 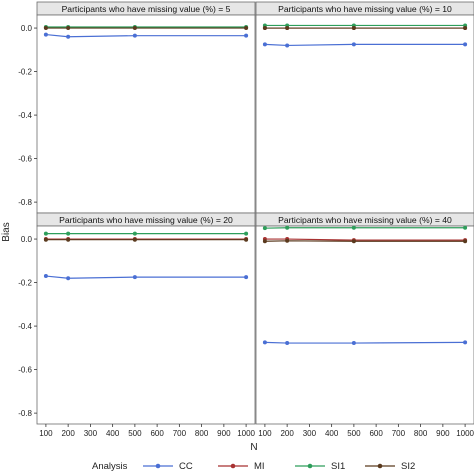 What do you see at coordinates (186, 466) in the screenshot?
I see `legend-label-cc: CC` at bounding box center [186, 466].